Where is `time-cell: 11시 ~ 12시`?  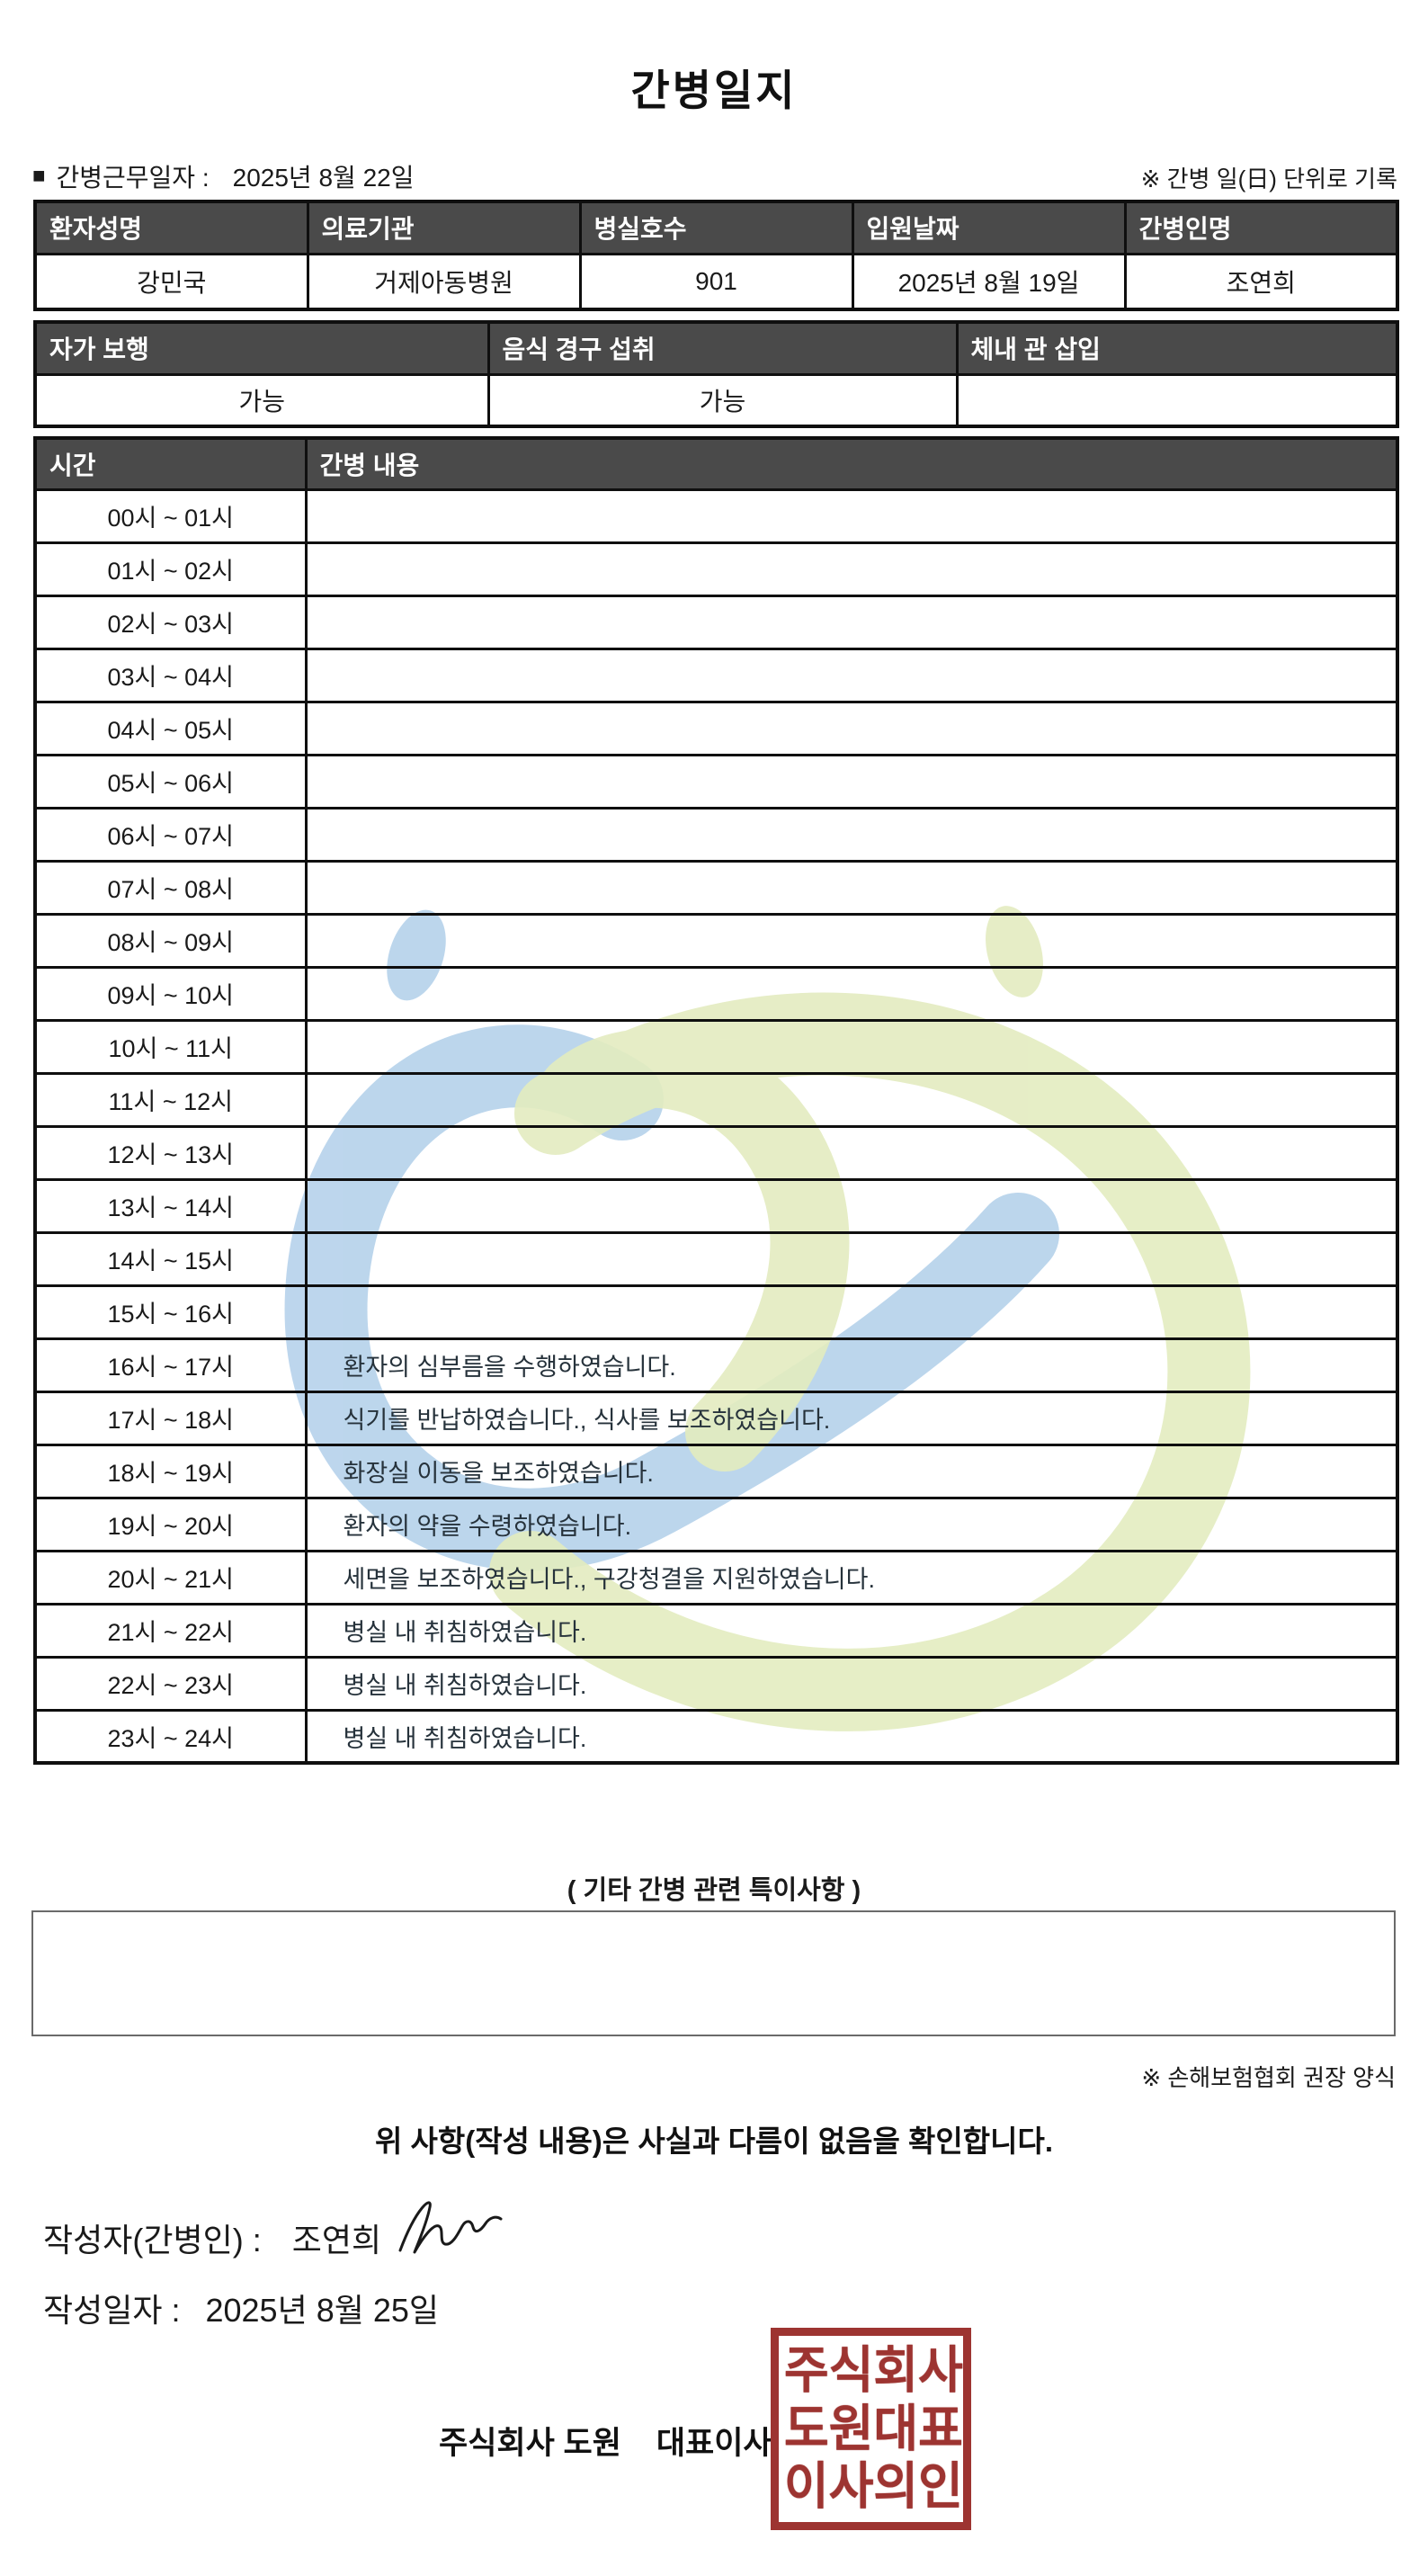
time-cell: 11시 ~ 12시 is located at coordinates (170, 1099).